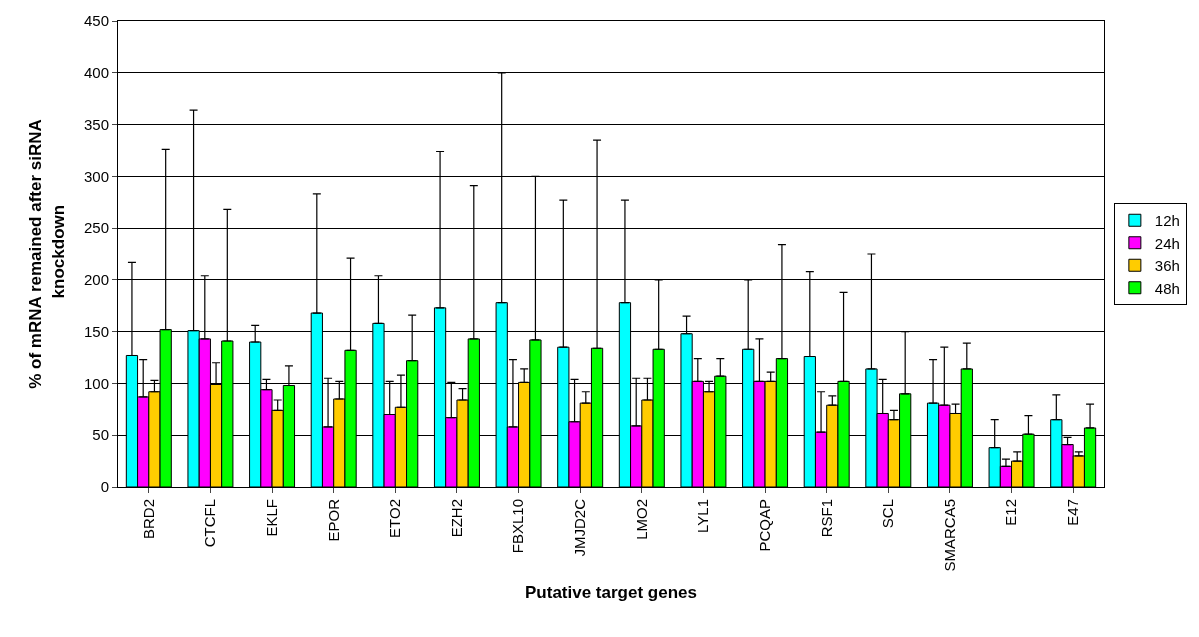 The width and height of the screenshot is (1199, 637). What do you see at coordinates (611, 592) in the screenshot?
I see `x-axis-title: Putative target genes` at bounding box center [611, 592].